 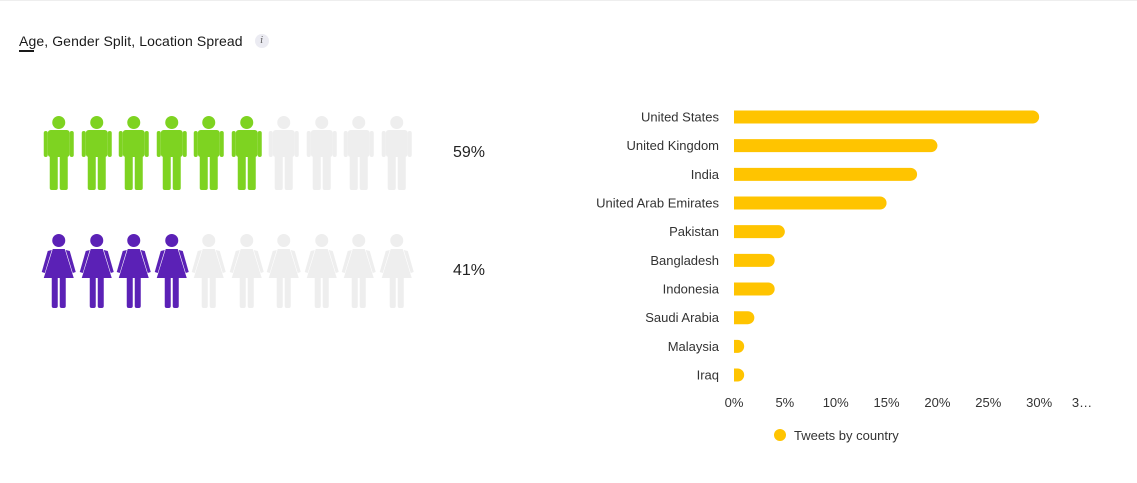 What do you see at coordinates (694, 231) in the screenshot?
I see `bar-label: Pakistan` at bounding box center [694, 231].